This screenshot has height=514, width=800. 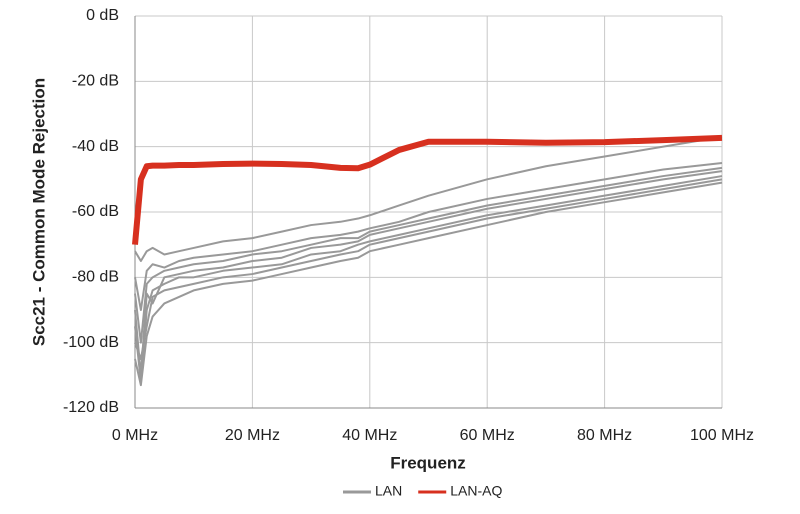 What do you see at coordinates (428, 462) in the screenshot?
I see `x-axis-title: Frequenz` at bounding box center [428, 462].